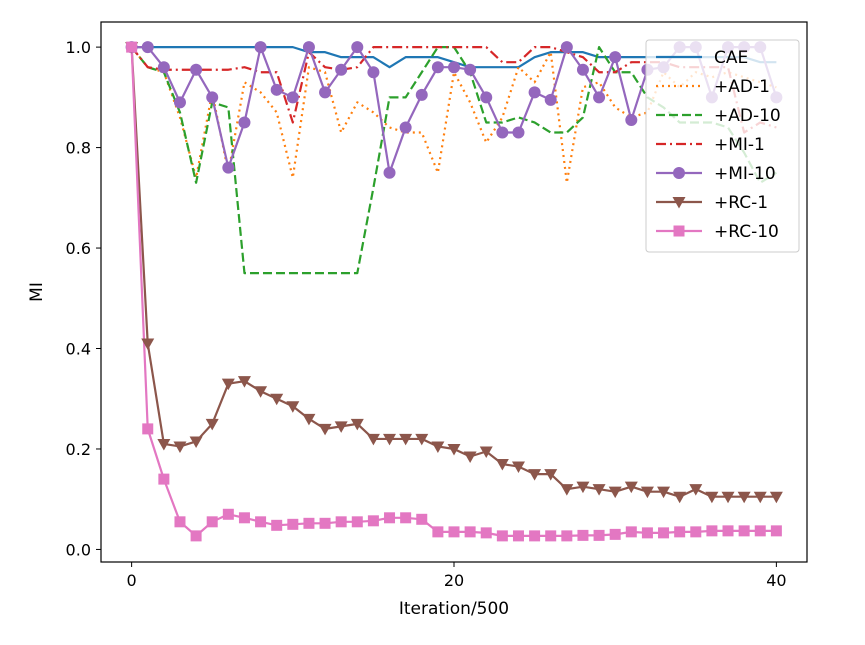 The width and height of the screenshot is (865, 645). Describe the element at coordinates (78, 549) in the screenshot. I see `y-tick-label: 0.0` at that location.